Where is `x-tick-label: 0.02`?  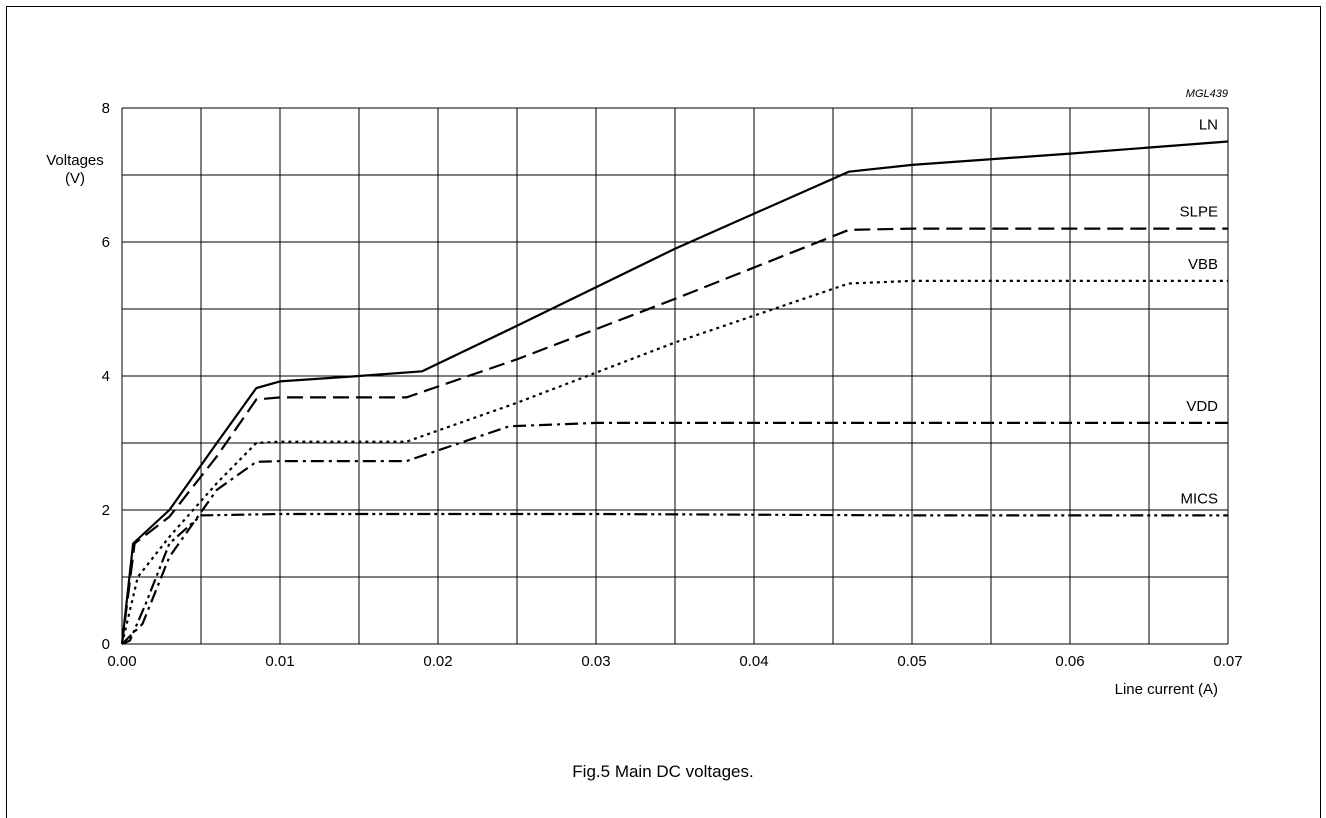
x-tick-label: 0.02 is located at coordinates (437, 661).